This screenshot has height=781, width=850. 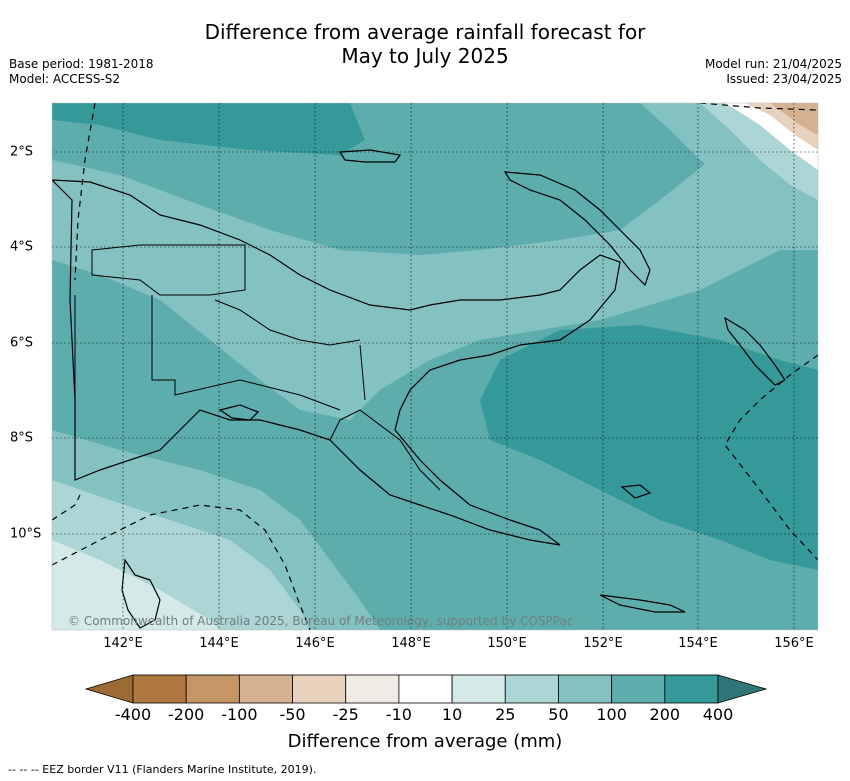 I want to click on colorbar-tick-label: 10, so click(x=452, y=714).